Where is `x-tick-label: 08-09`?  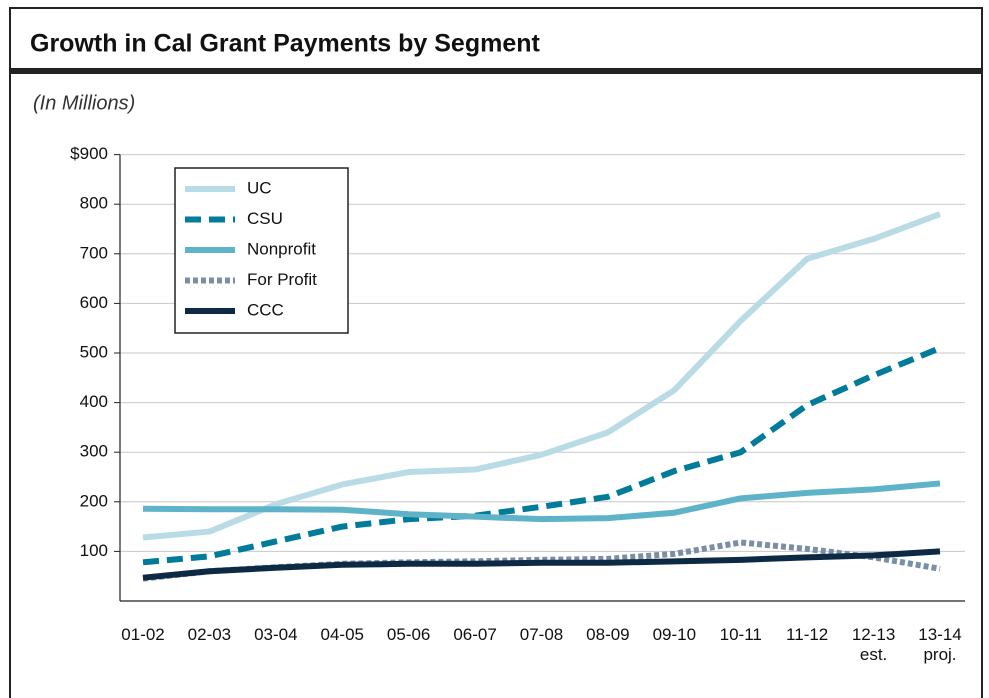 x-tick-label: 08-09 is located at coordinates (608, 634).